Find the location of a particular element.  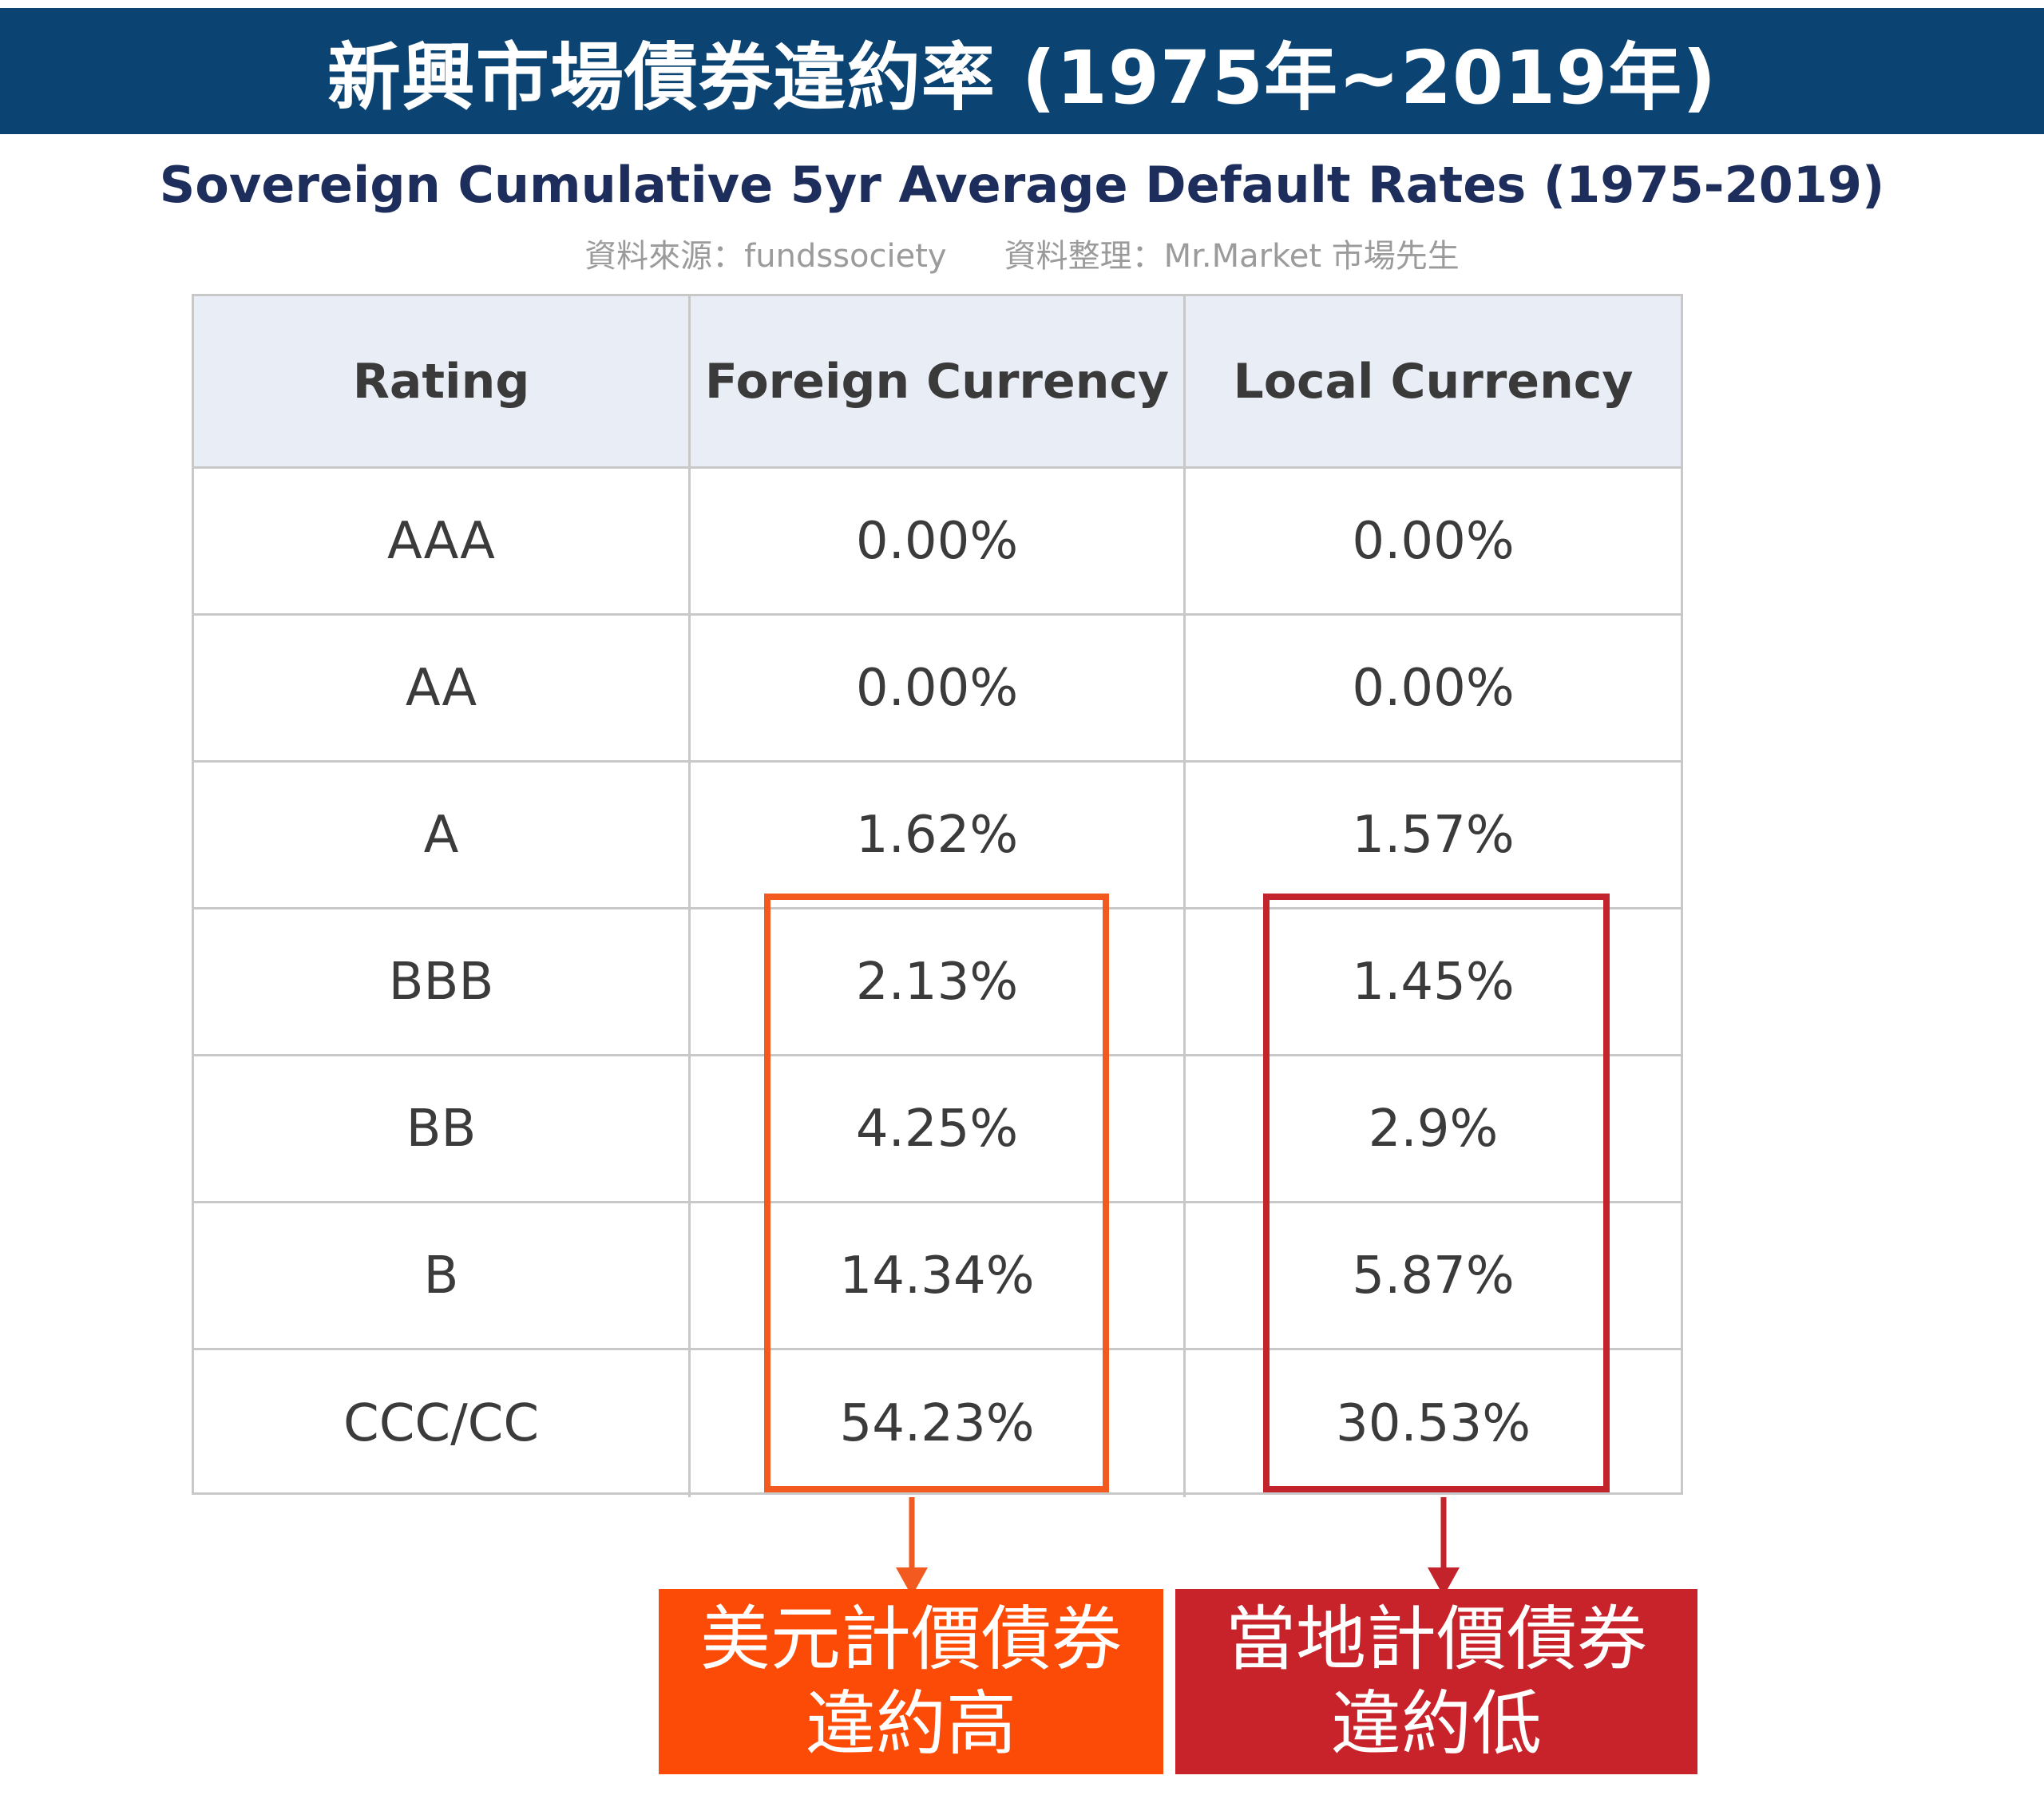

foreign-currency-cell: 54.23% is located at coordinates (938, 1423).